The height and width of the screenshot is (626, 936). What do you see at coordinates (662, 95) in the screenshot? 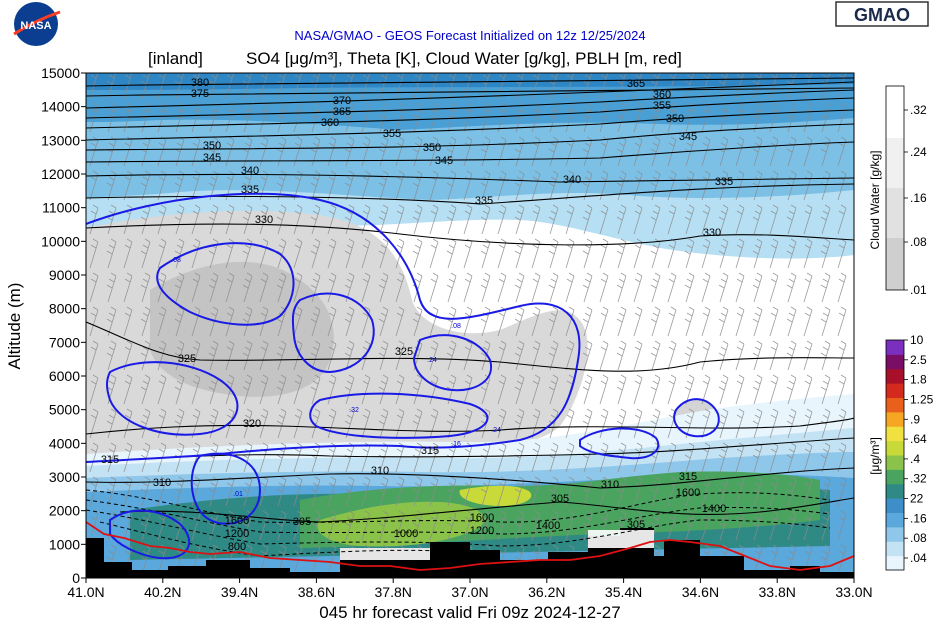
I see `theta-contour-label: 360` at bounding box center [662, 95].